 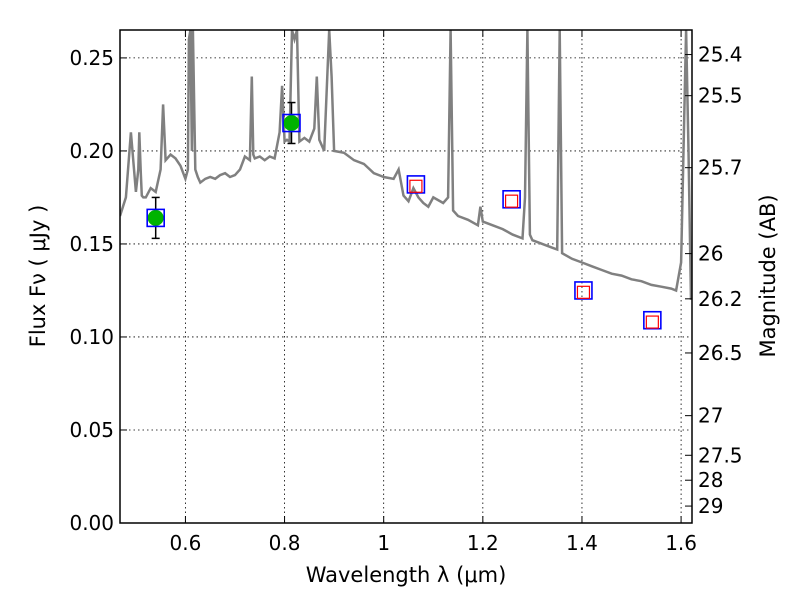 I want to click on y2-tick-label: 28, so click(x=710, y=480).